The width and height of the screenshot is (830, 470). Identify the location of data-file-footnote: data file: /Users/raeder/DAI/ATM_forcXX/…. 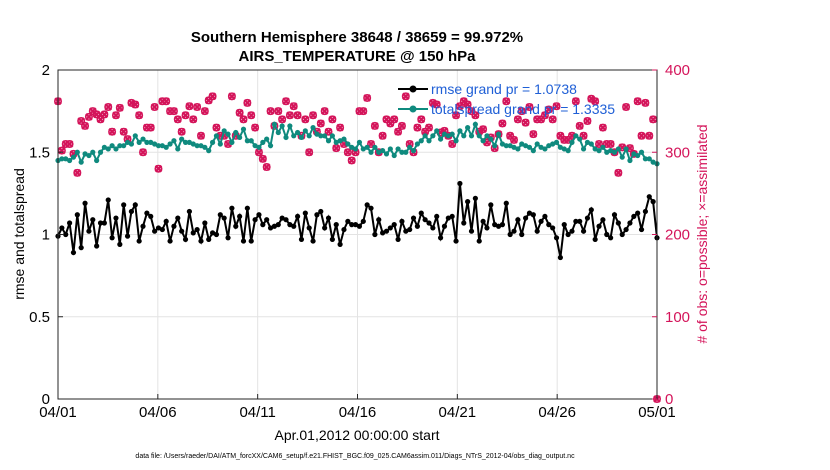
(355, 456).